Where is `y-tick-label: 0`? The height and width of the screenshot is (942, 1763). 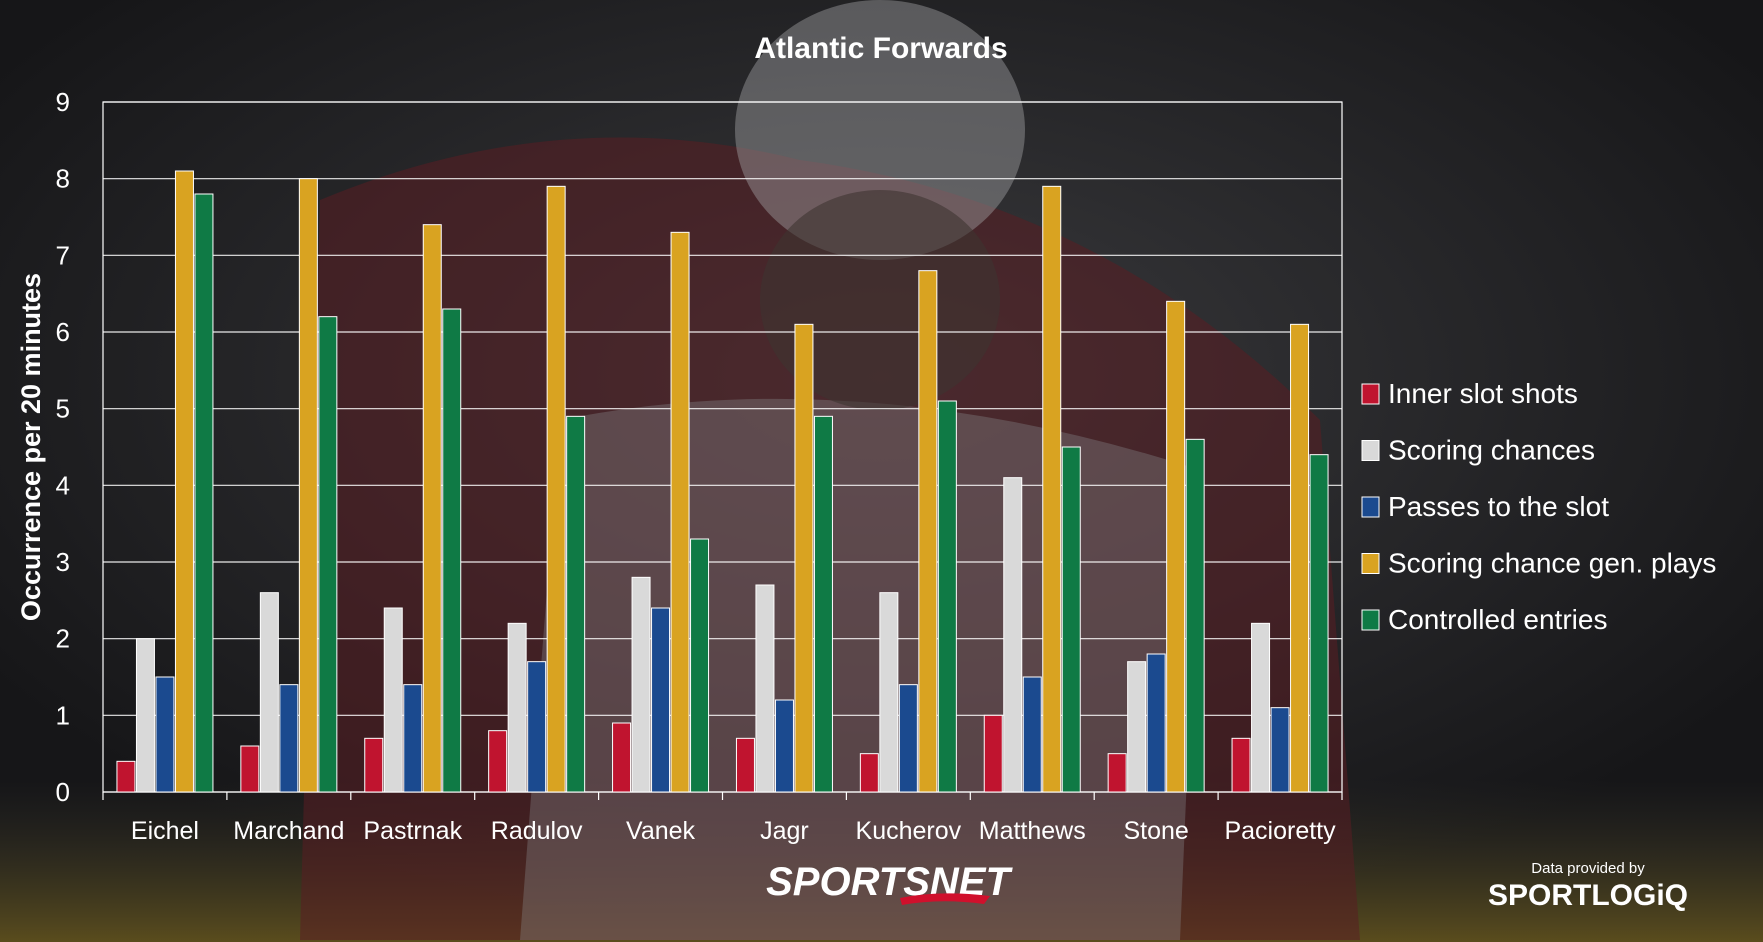 y-tick-label: 0 is located at coordinates (63, 792).